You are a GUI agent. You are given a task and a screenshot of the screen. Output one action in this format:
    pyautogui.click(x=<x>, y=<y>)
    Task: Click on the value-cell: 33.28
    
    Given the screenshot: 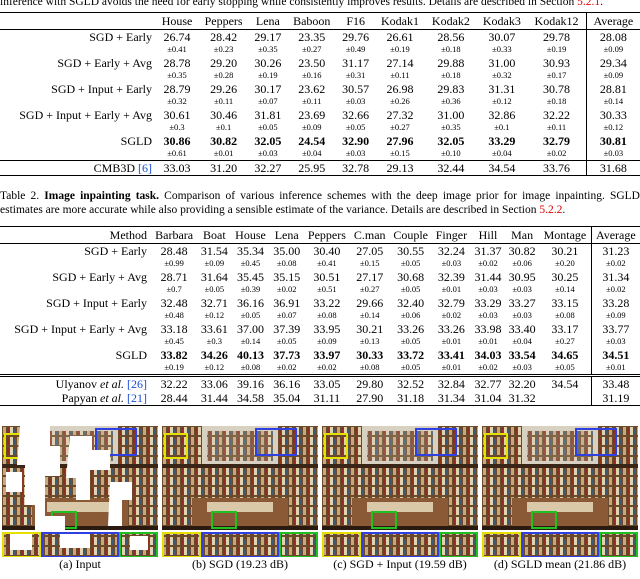 What is the action you would take?
    pyautogui.click(x=615, y=303)
    